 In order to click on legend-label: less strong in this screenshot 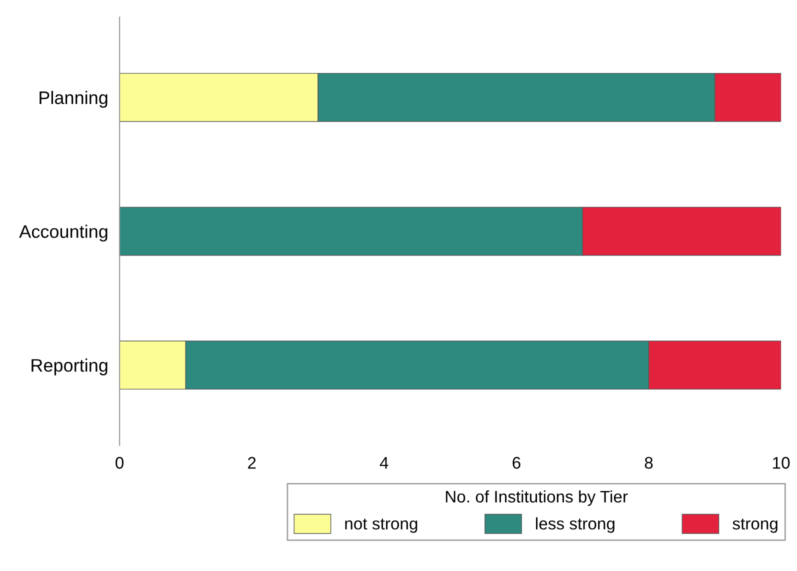, I will do `click(575, 525)`.